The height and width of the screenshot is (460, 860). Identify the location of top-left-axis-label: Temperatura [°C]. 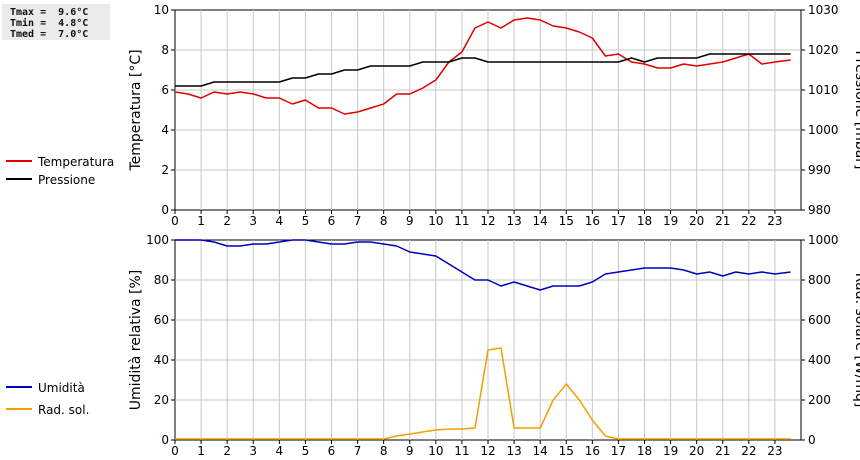
(136, 110).